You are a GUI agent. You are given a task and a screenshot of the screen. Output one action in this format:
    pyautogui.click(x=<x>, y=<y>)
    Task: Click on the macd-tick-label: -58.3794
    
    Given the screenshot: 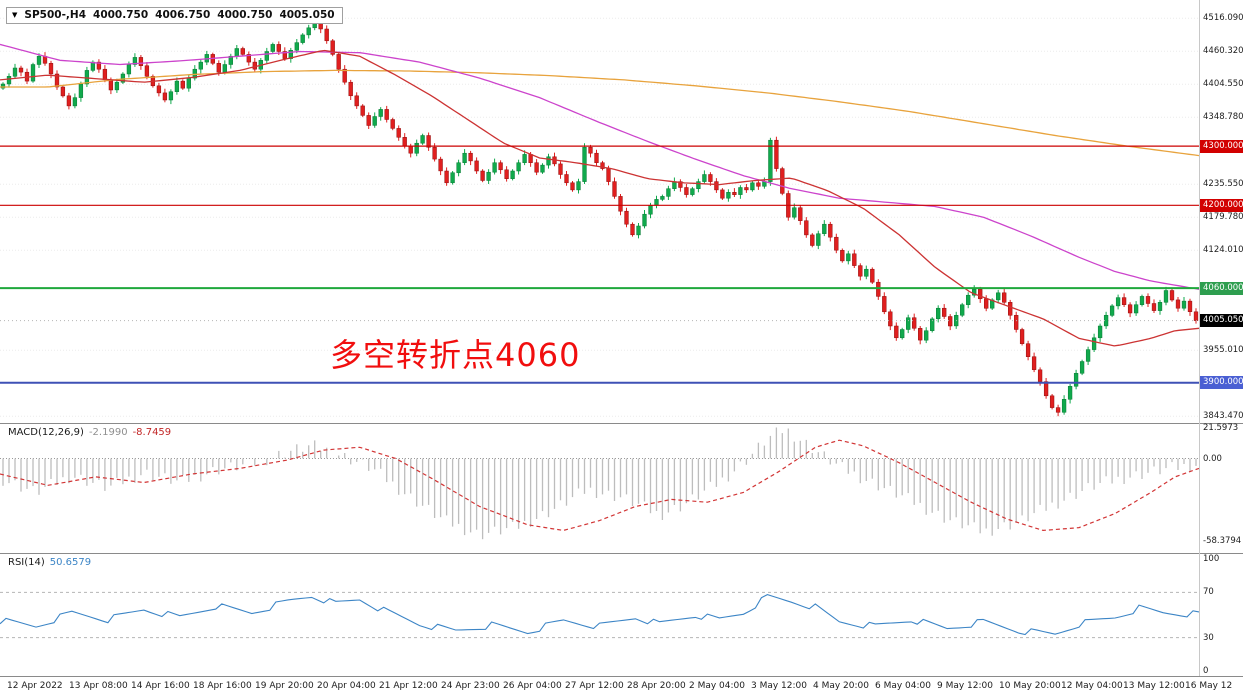 What is the action you would take?
    pyautogui.click(x=1222, y=540)
    